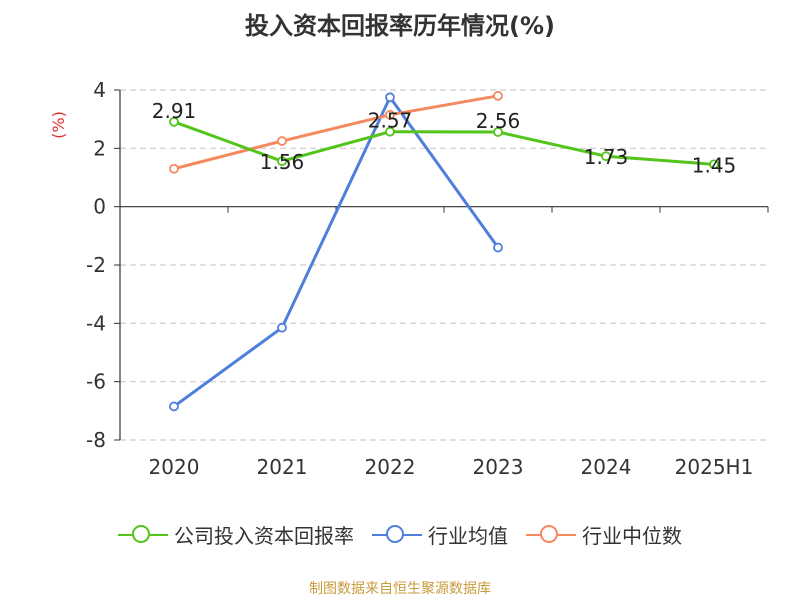 The height and width of the screenshot is (600, 800). What do you see at coordinates (58, 125) in the screenshot?
I see `y-axis-label: (%)` at bounding box center [58, 125].